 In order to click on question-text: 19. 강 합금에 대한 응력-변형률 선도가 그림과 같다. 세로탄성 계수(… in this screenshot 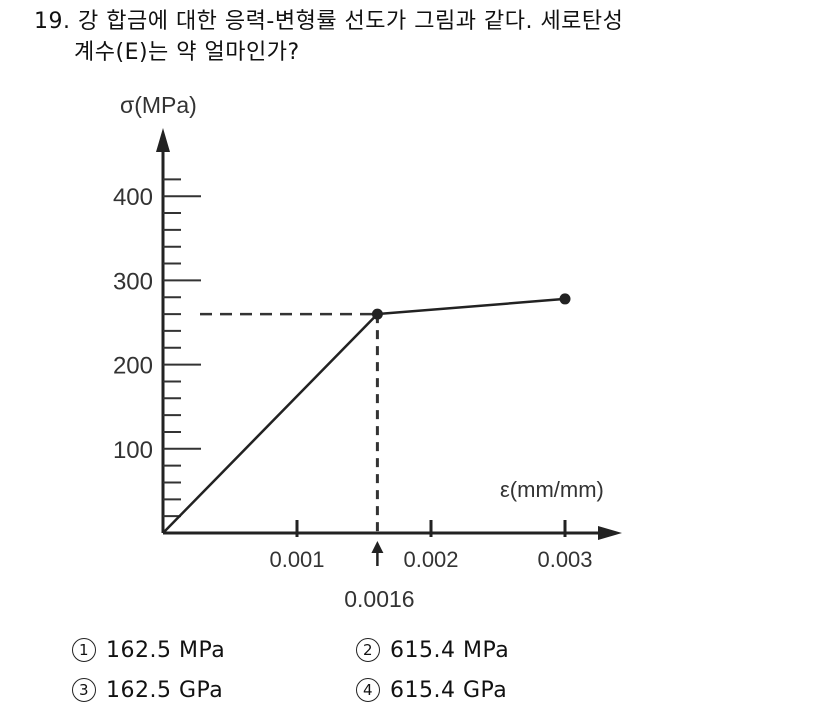, I will do `click(414, 37)`.